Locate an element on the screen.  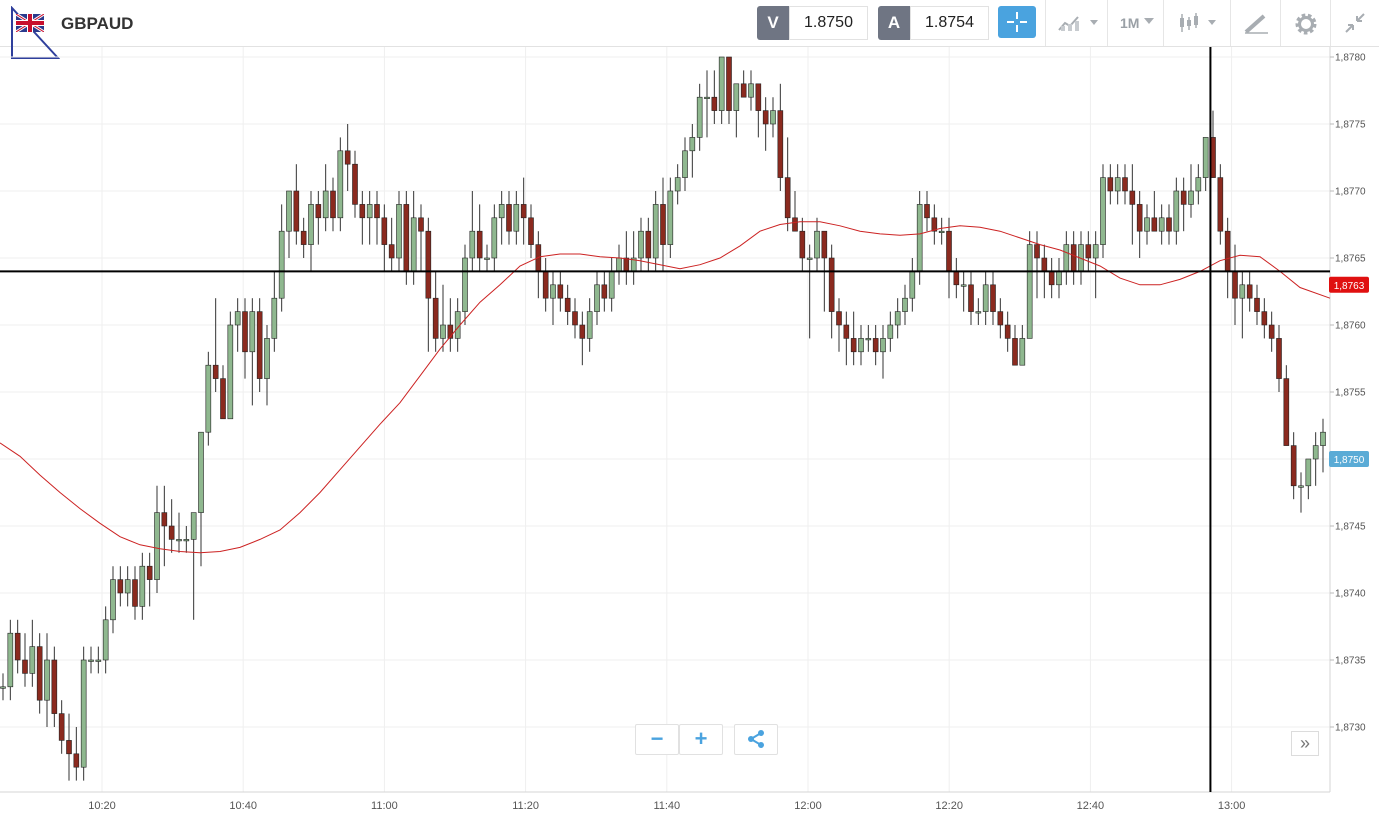
scroll-to-end-button: » is located at coordinates (1305, 743).